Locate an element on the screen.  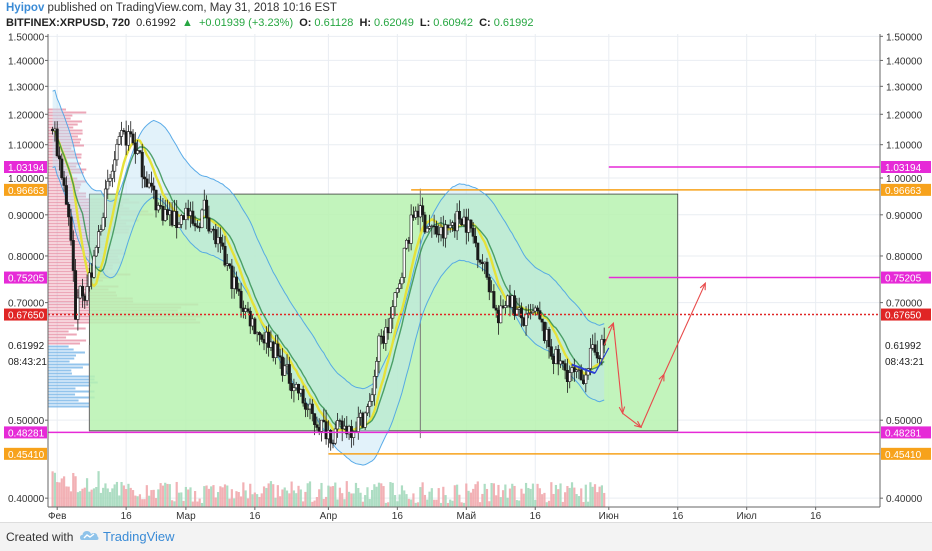
last-price: 0.61992 is located at coordinates (156, 23).